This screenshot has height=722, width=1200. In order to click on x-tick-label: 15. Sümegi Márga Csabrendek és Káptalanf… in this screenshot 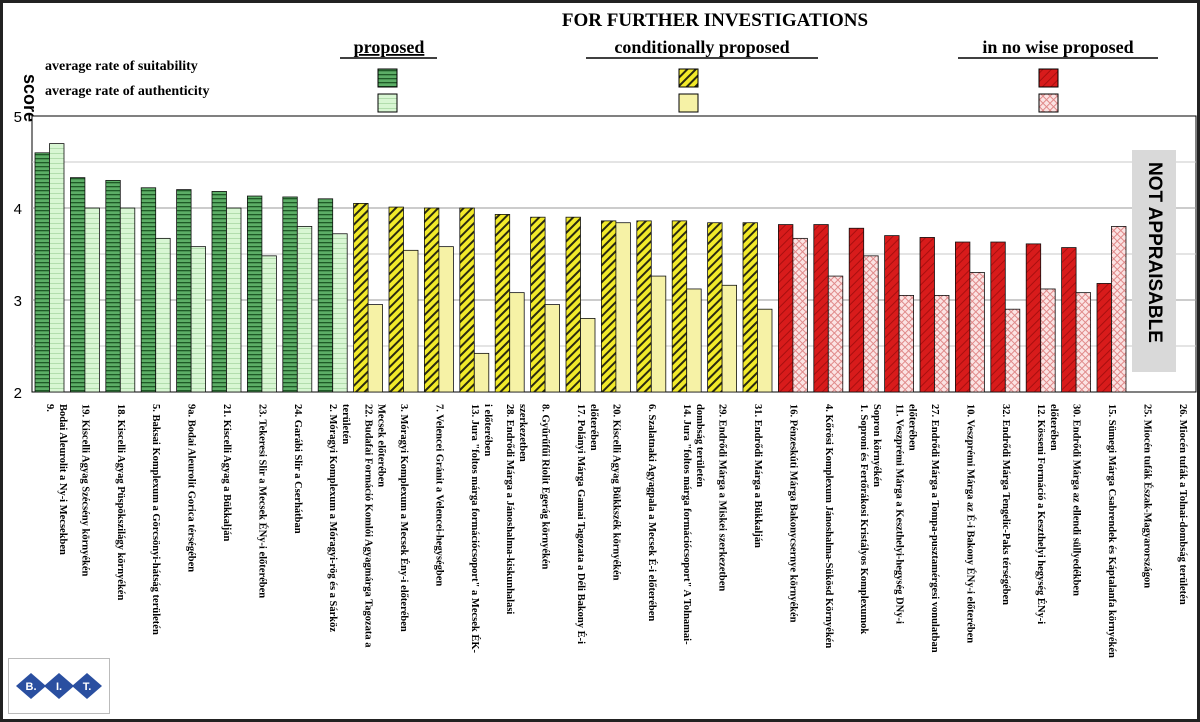, I will do `click(1111, 531)`.